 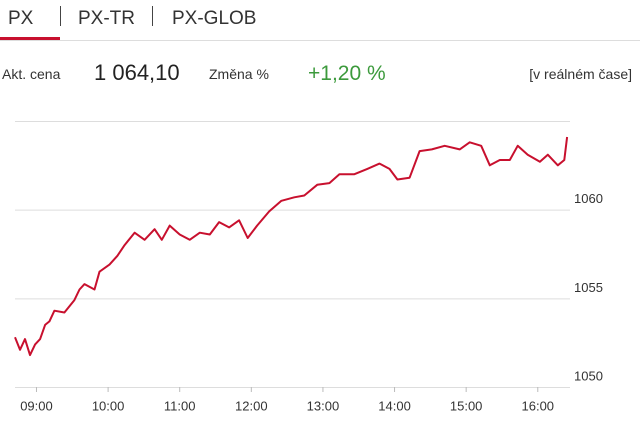 I want to click on x-tick-label: 16:00, so click(x=538, y=405).